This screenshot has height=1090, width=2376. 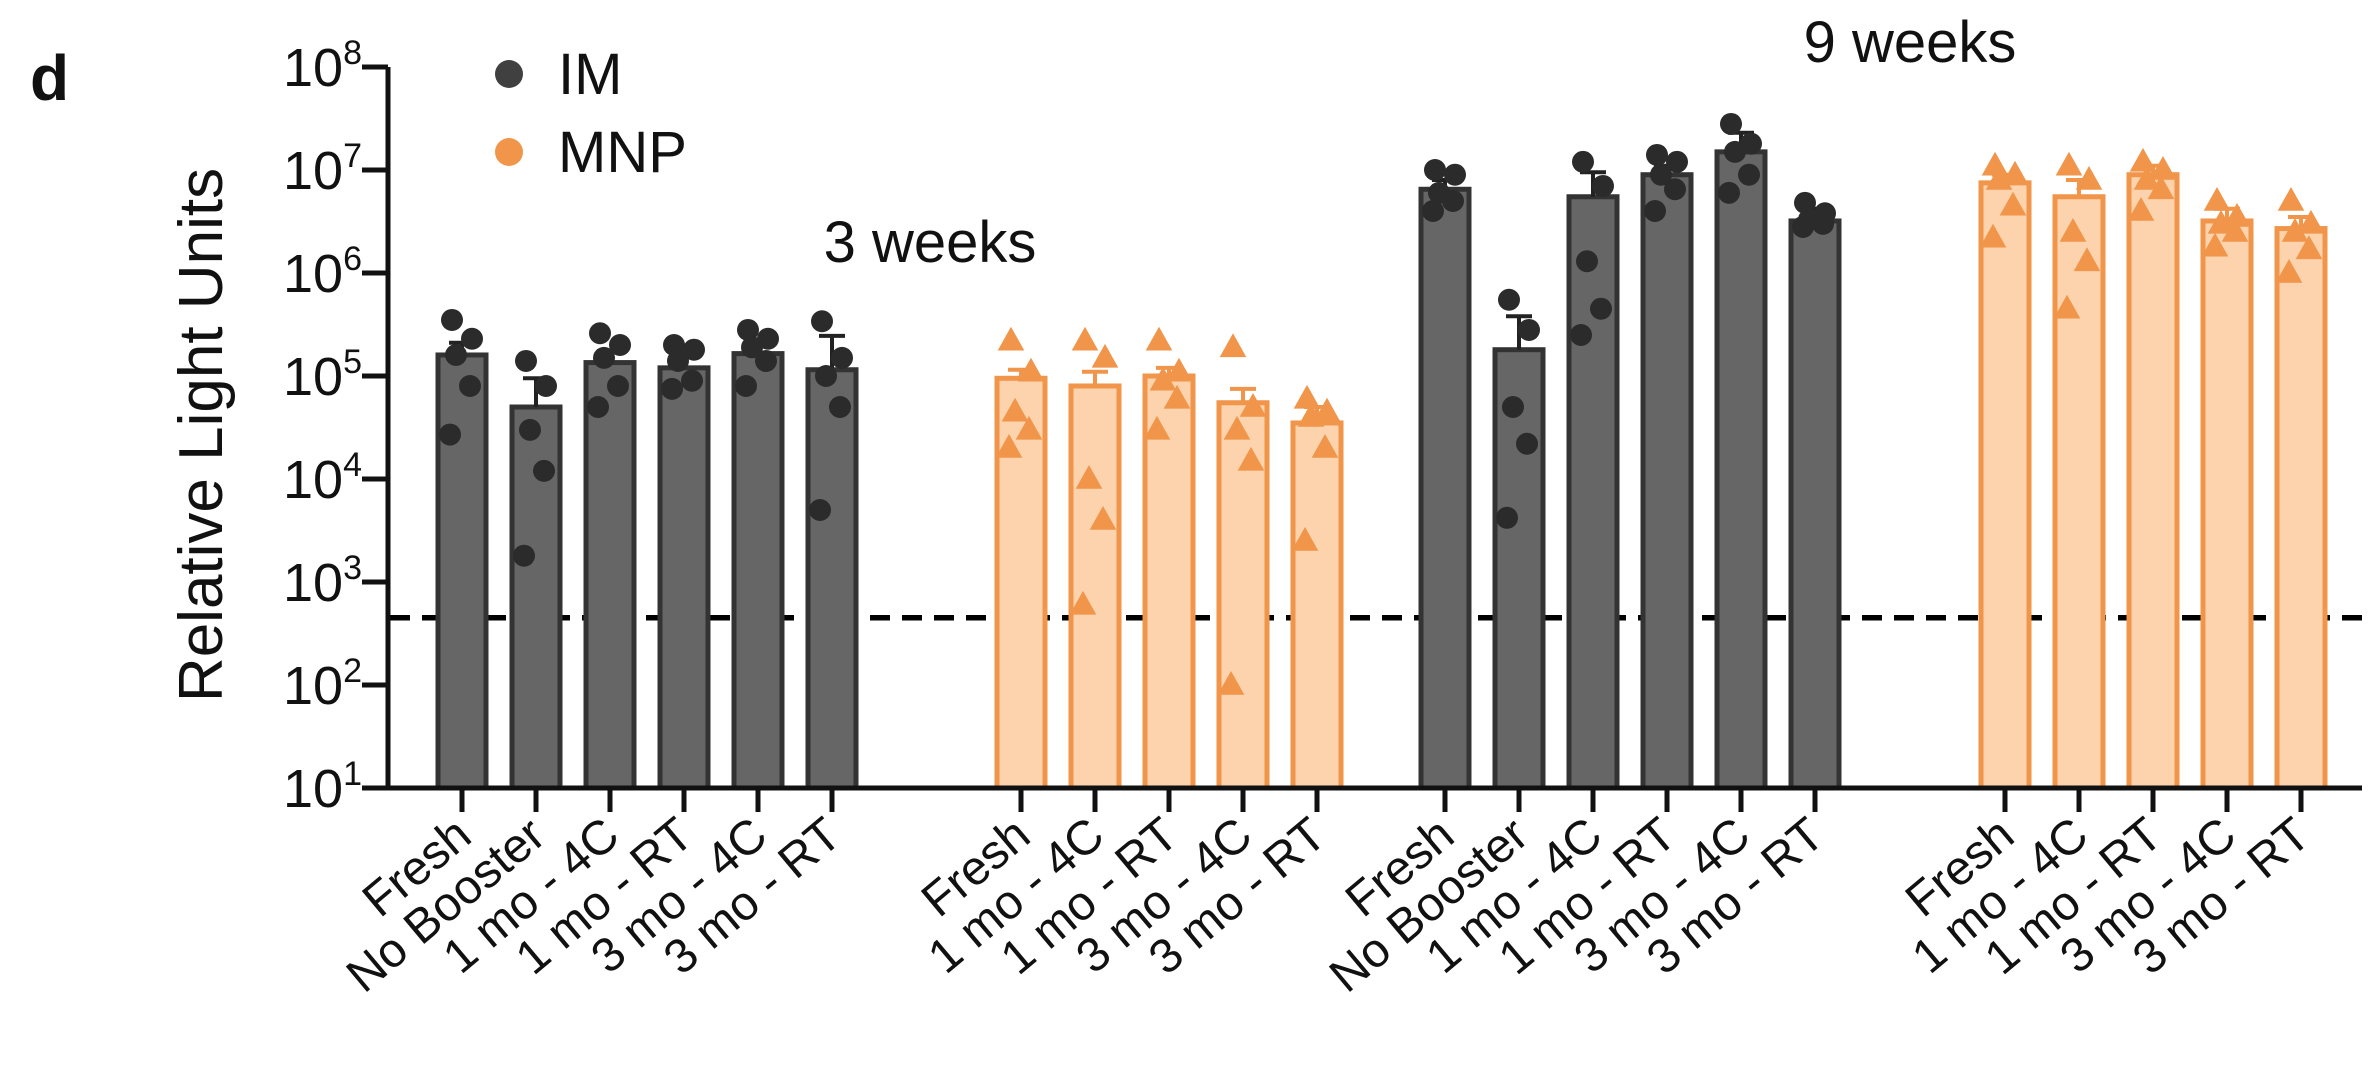 What do you see at coordinates (352, 568) in the screenshot?
I see `y-tick-exponent: 3` at bounding box center [352, 568].